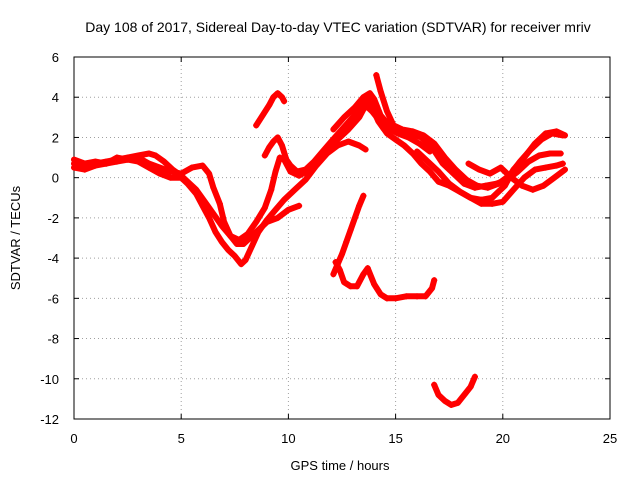 This screenshot has height=480, width=640. Describe the element at coordinates (395, 438) in the screenshot. I see `x-tick-label: 15` at that location.